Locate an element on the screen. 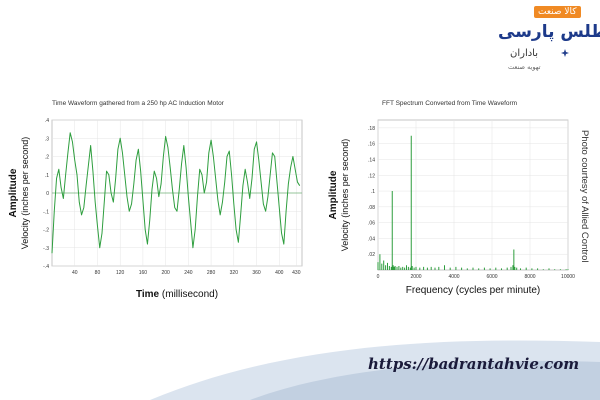 This screenshot has width=600, height=400. logo-sub: باداران is located at coordinates (524, 53).